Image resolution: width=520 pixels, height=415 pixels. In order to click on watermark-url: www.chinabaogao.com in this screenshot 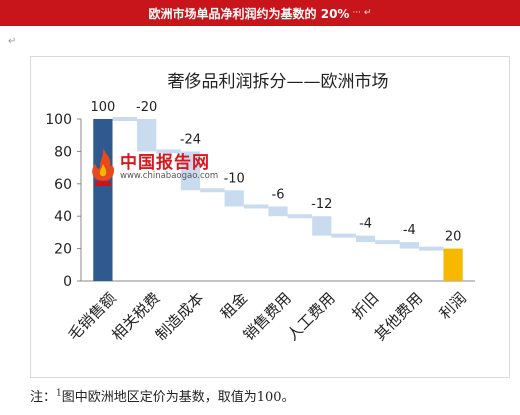, I will do `click(169, 176)`.